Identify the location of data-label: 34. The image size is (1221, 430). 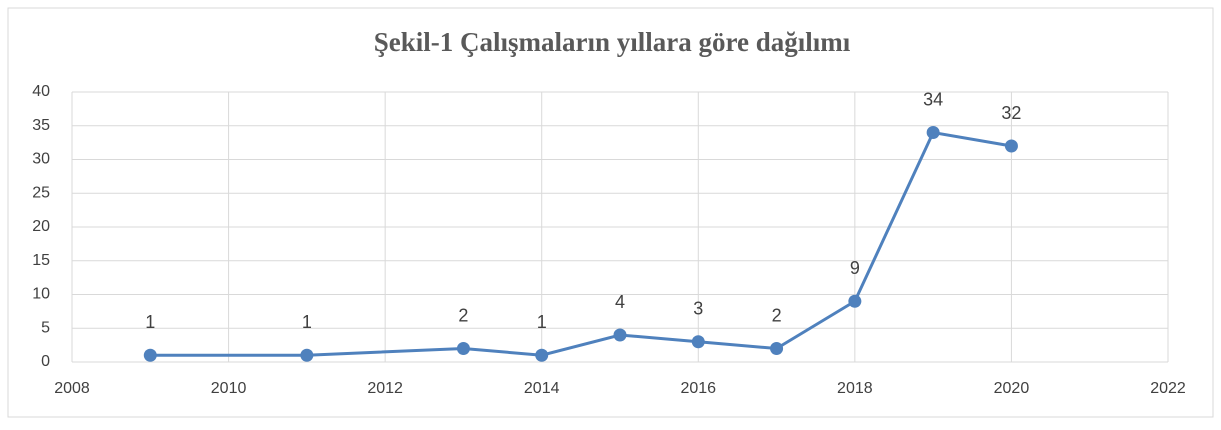
(933, 99).